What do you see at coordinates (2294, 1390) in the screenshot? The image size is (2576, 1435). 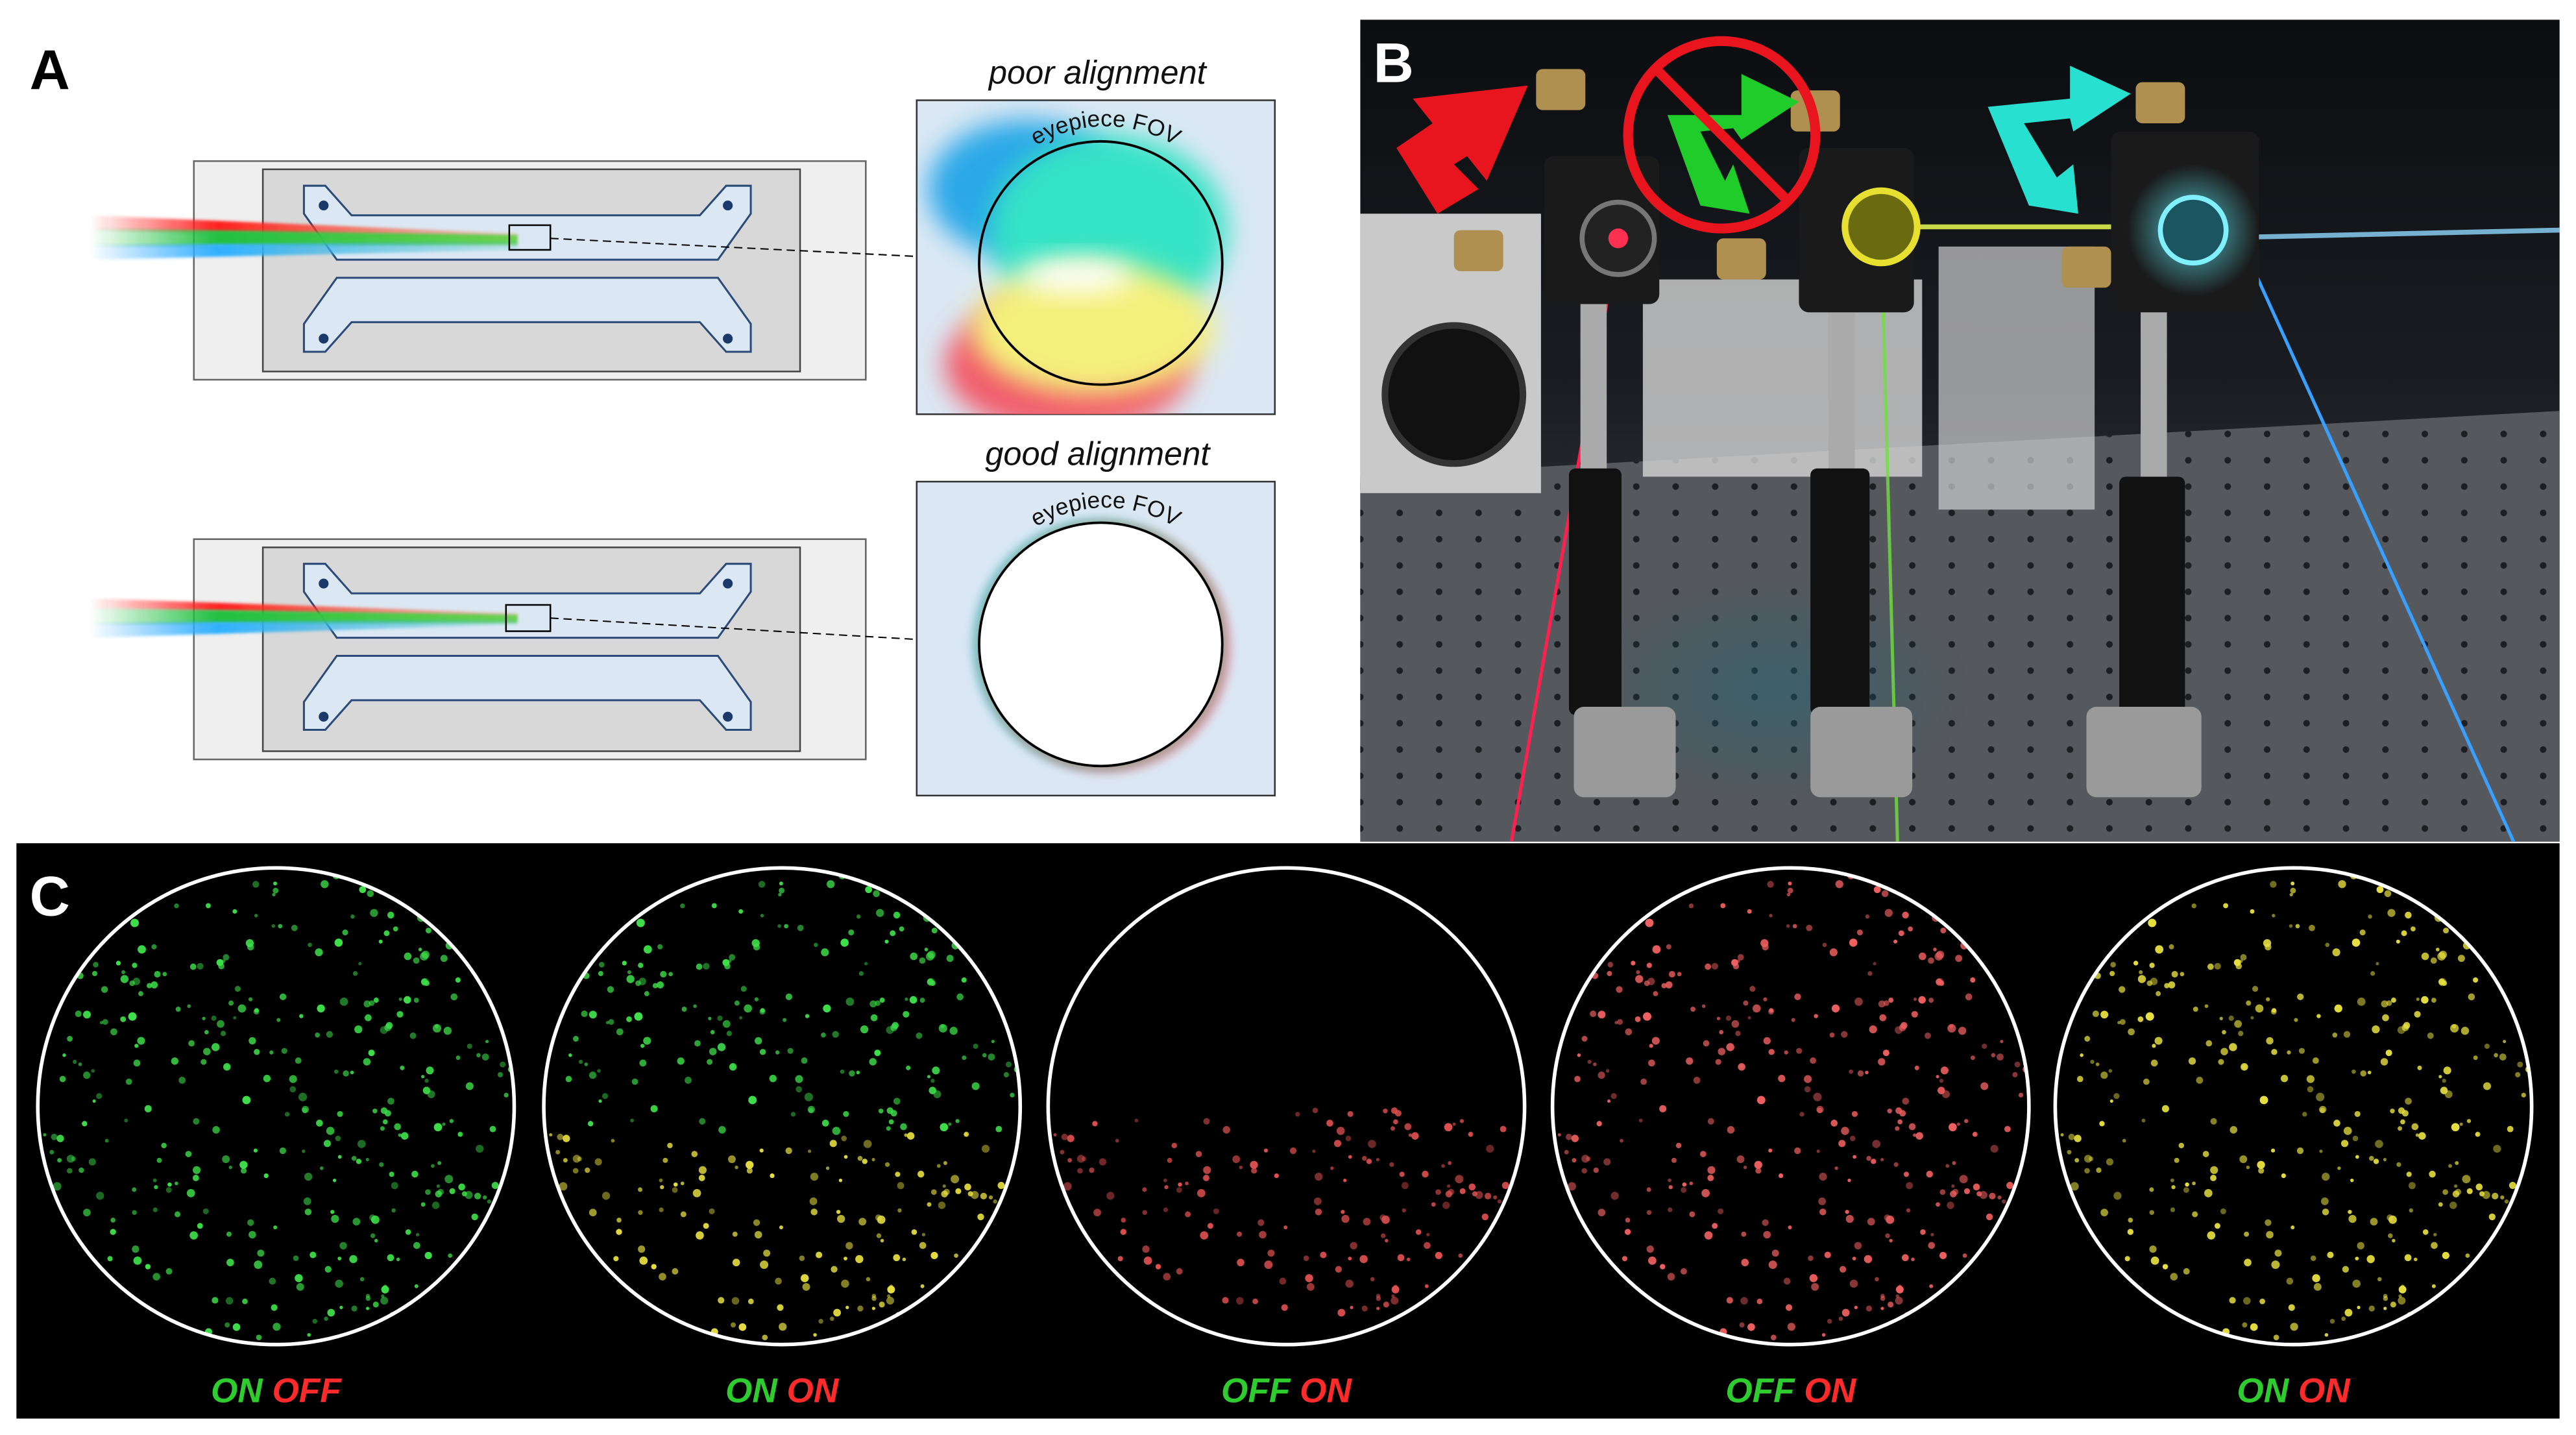 I see `laser-state: ON ON` at bounding box center [2294, 1390].